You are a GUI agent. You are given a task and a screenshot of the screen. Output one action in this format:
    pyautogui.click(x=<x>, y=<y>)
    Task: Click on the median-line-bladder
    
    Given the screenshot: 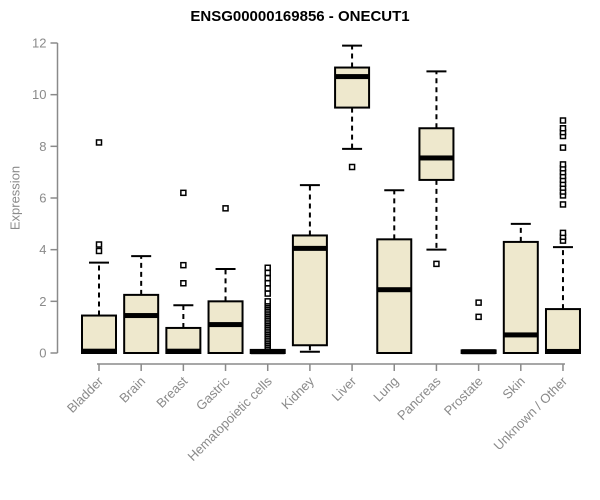 What is the action you would take?
    pyautogui.click(x=99, y=351)
    